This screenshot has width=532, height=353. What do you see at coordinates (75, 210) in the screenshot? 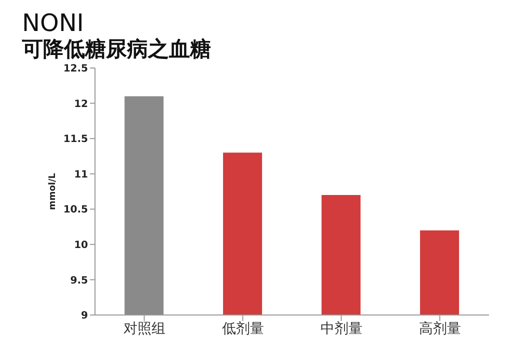
I see `y-tick-label: 10.5` at bounding box center [75, 210].